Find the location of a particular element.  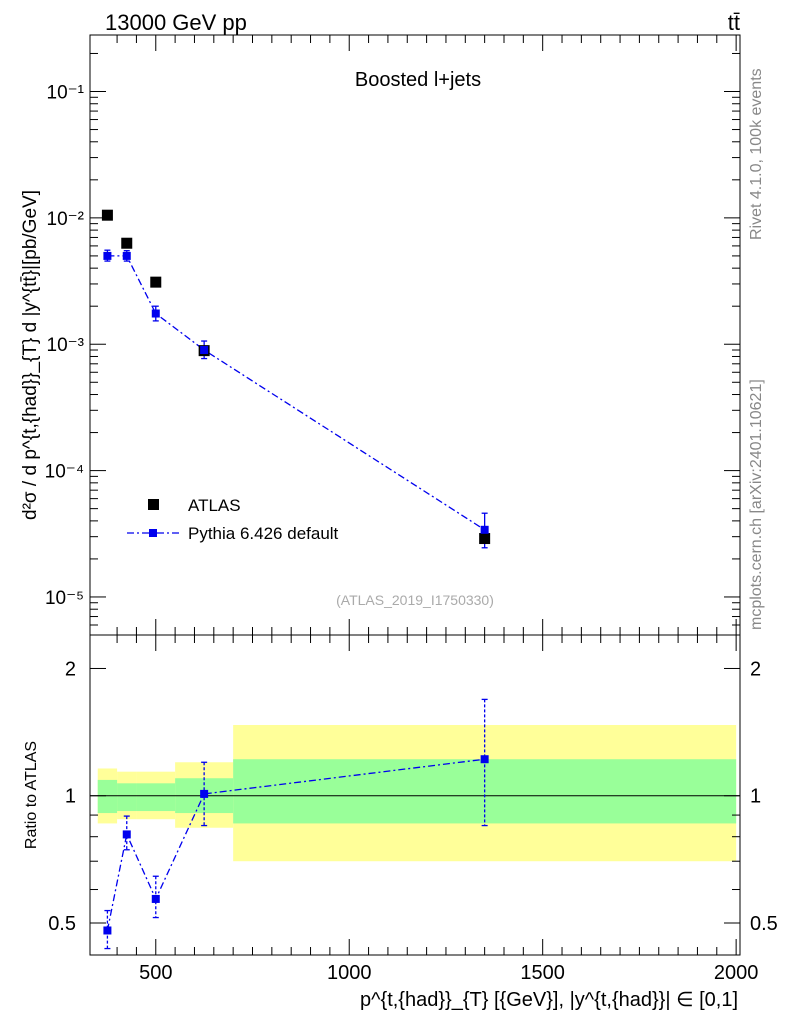

ratio-marks is located at coordinates (296, 824).